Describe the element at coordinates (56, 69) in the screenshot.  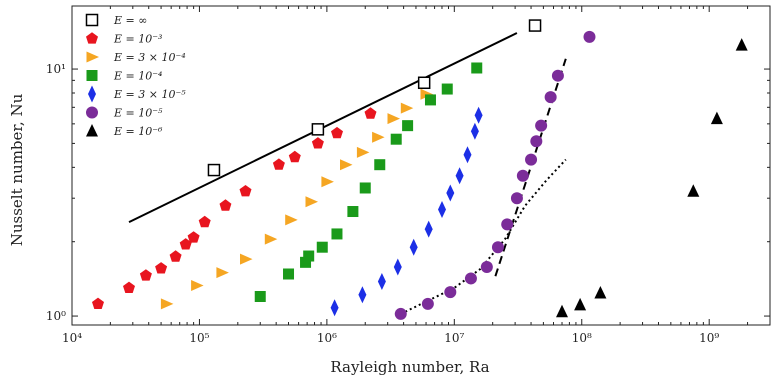
I see `y-tick-label: 10¹` at that location.